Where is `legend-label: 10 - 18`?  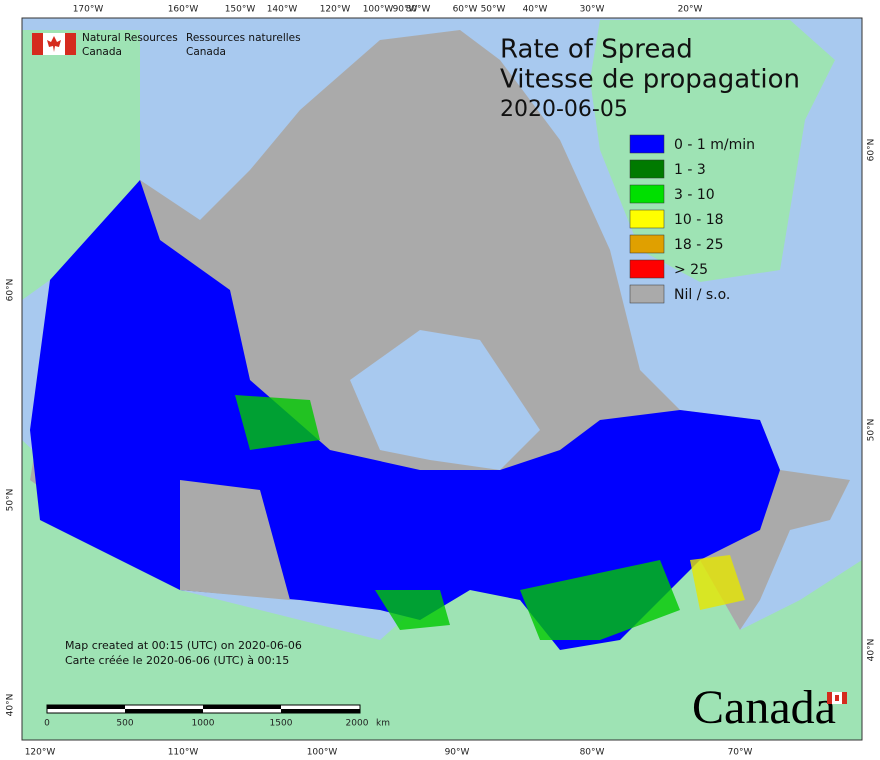
legend-label: 10 - 18 is located at coordinates (699, 220).